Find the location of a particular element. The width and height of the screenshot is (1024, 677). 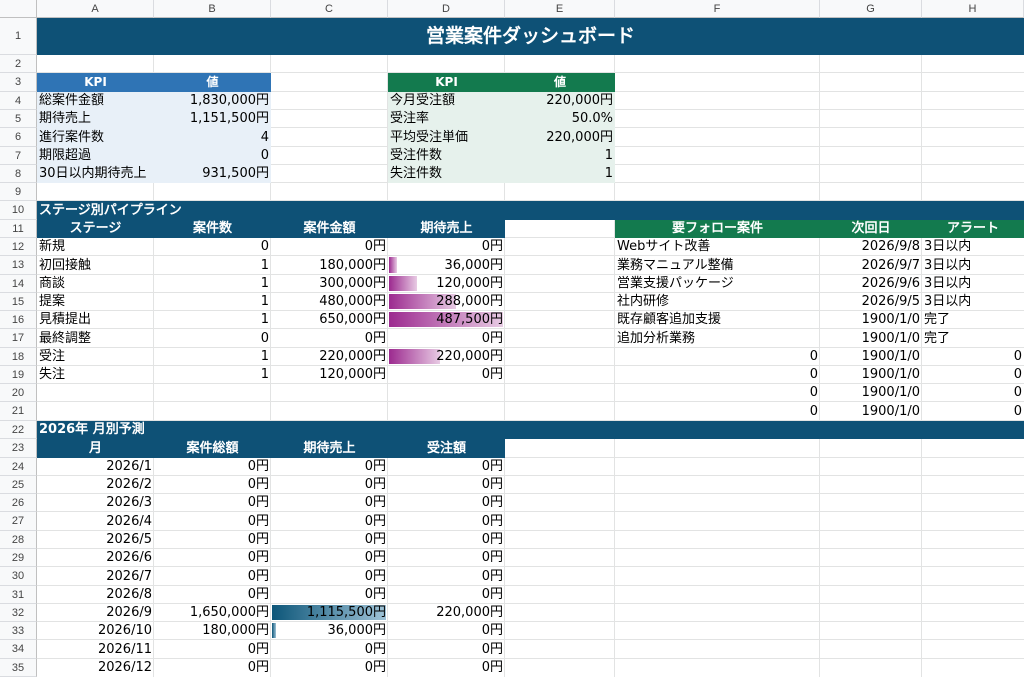

stage-count: 0 is located at coordinates (264, 246).